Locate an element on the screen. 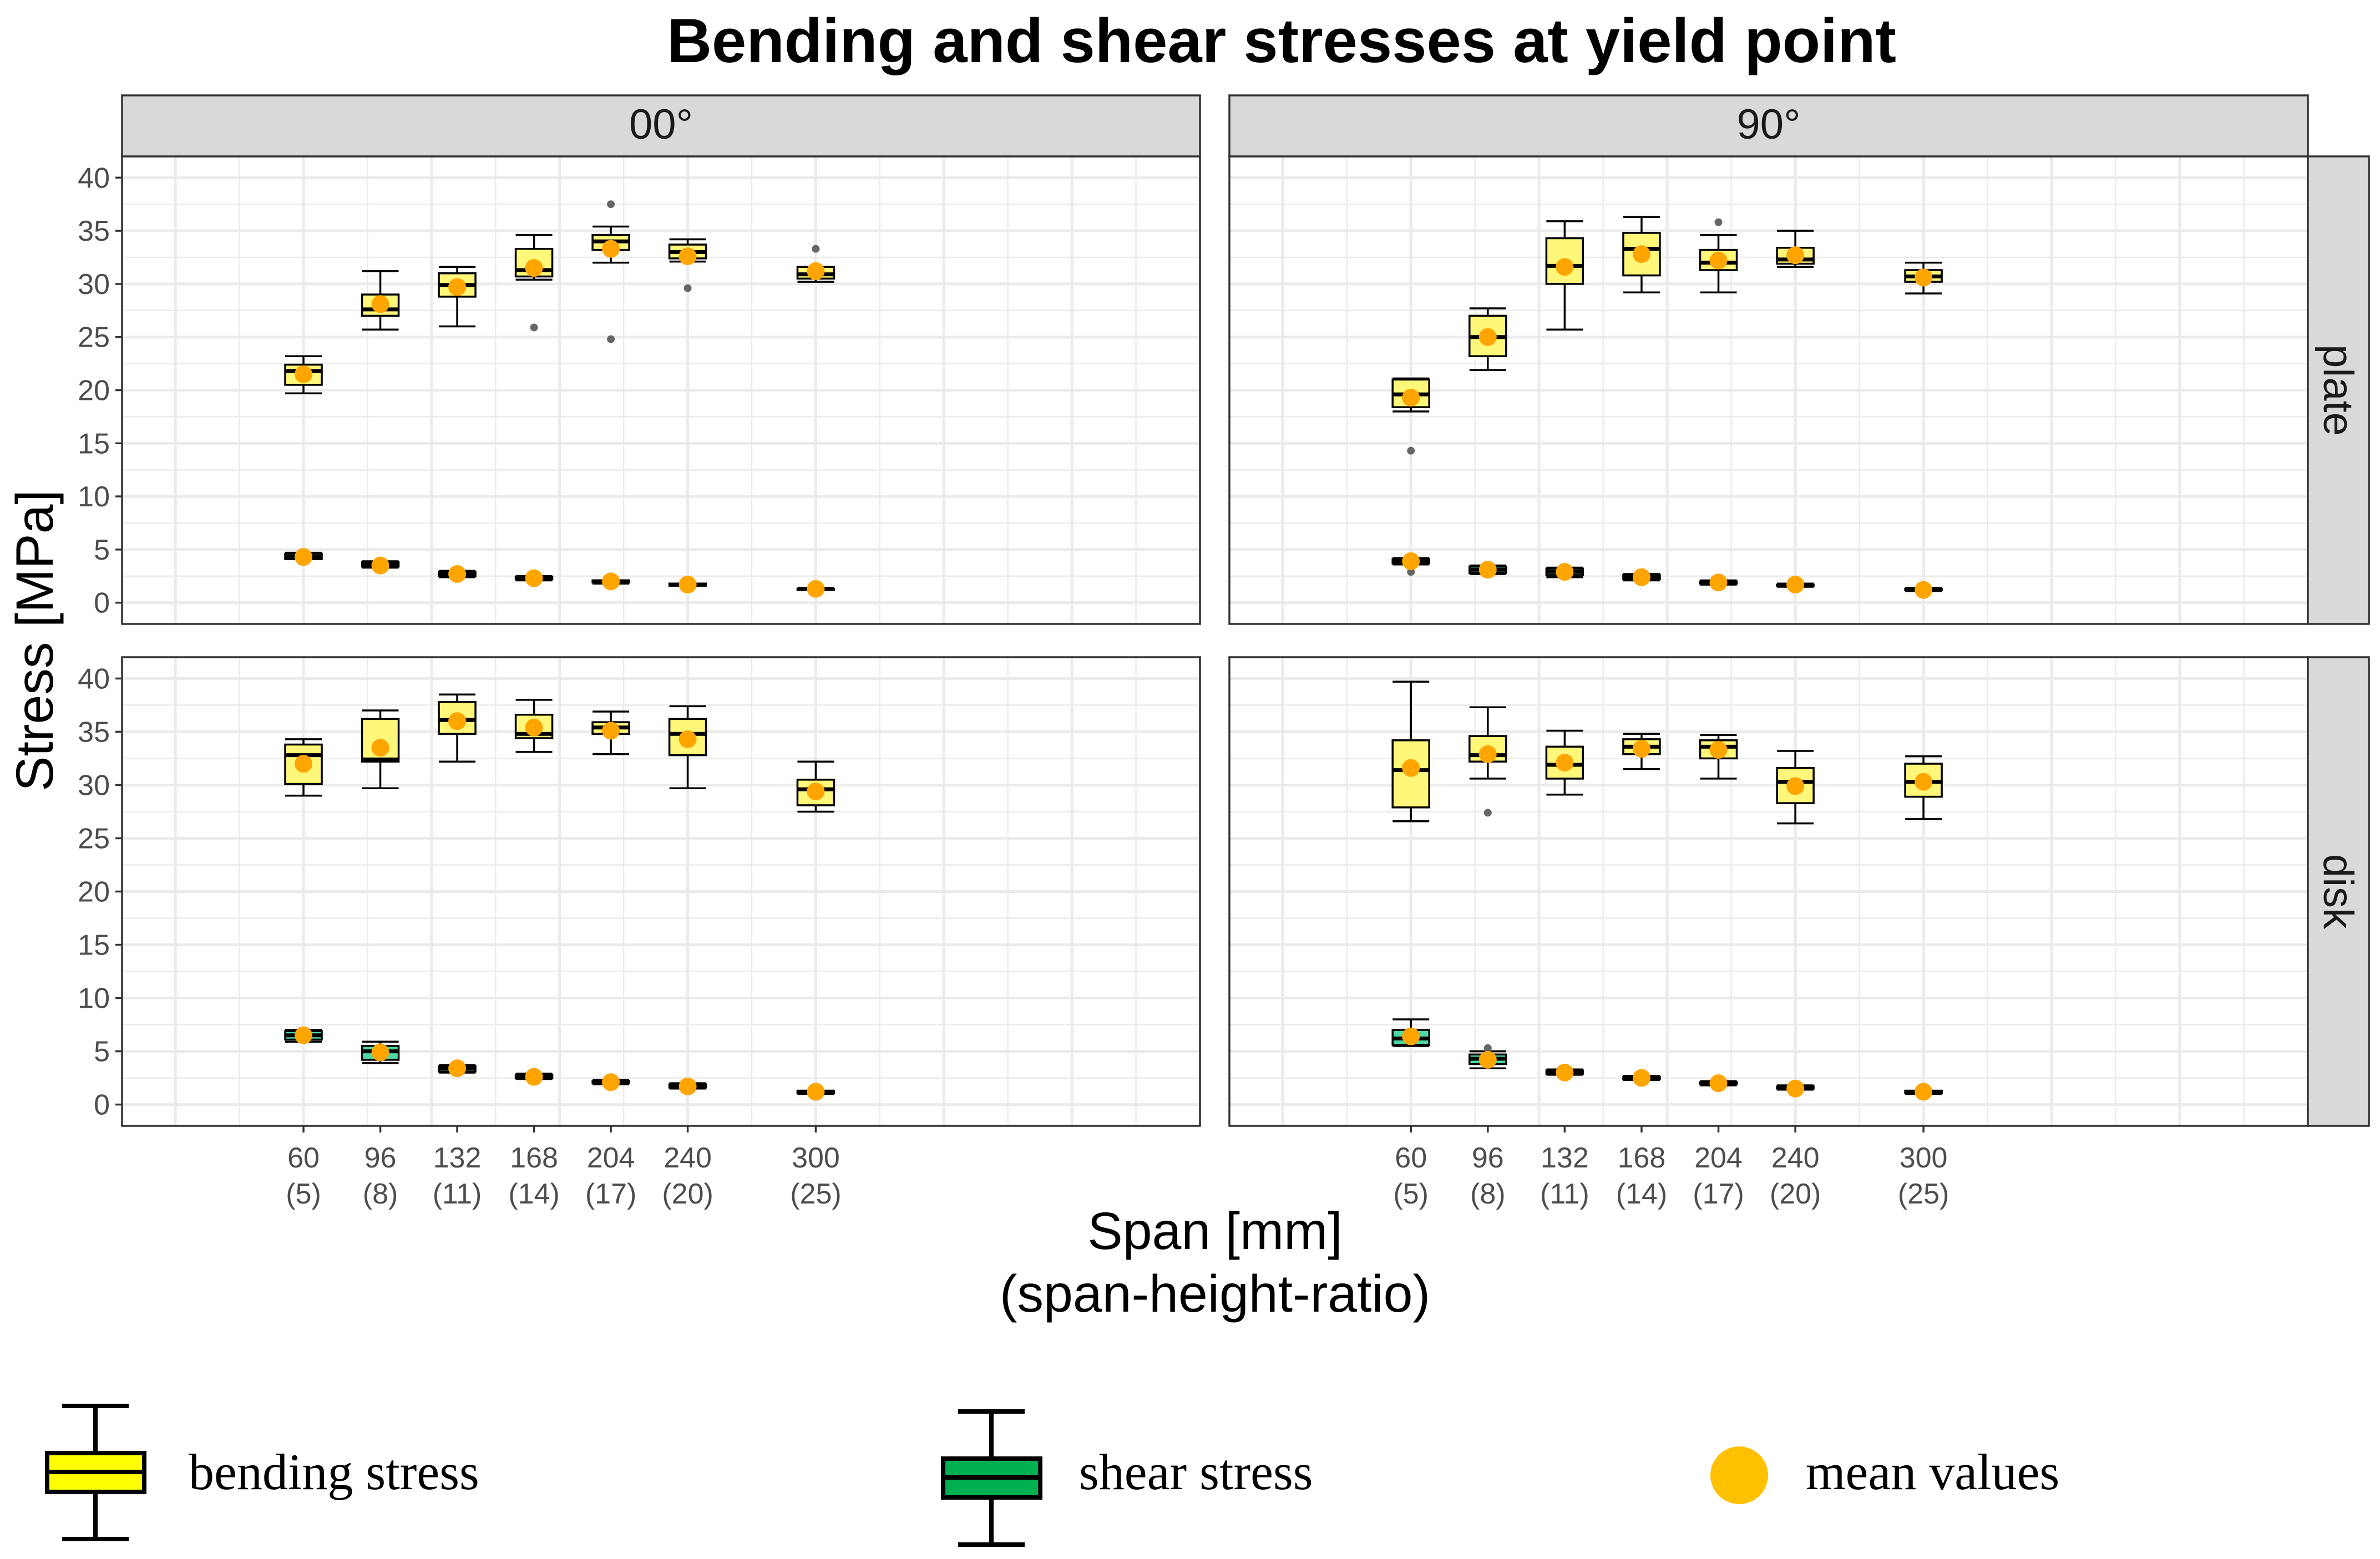 Image resolution: width=2380 pixels, height=1559 pixels. x-axis-subtitle: (span-height-ratio) is located at coordinates (1215, 1294).